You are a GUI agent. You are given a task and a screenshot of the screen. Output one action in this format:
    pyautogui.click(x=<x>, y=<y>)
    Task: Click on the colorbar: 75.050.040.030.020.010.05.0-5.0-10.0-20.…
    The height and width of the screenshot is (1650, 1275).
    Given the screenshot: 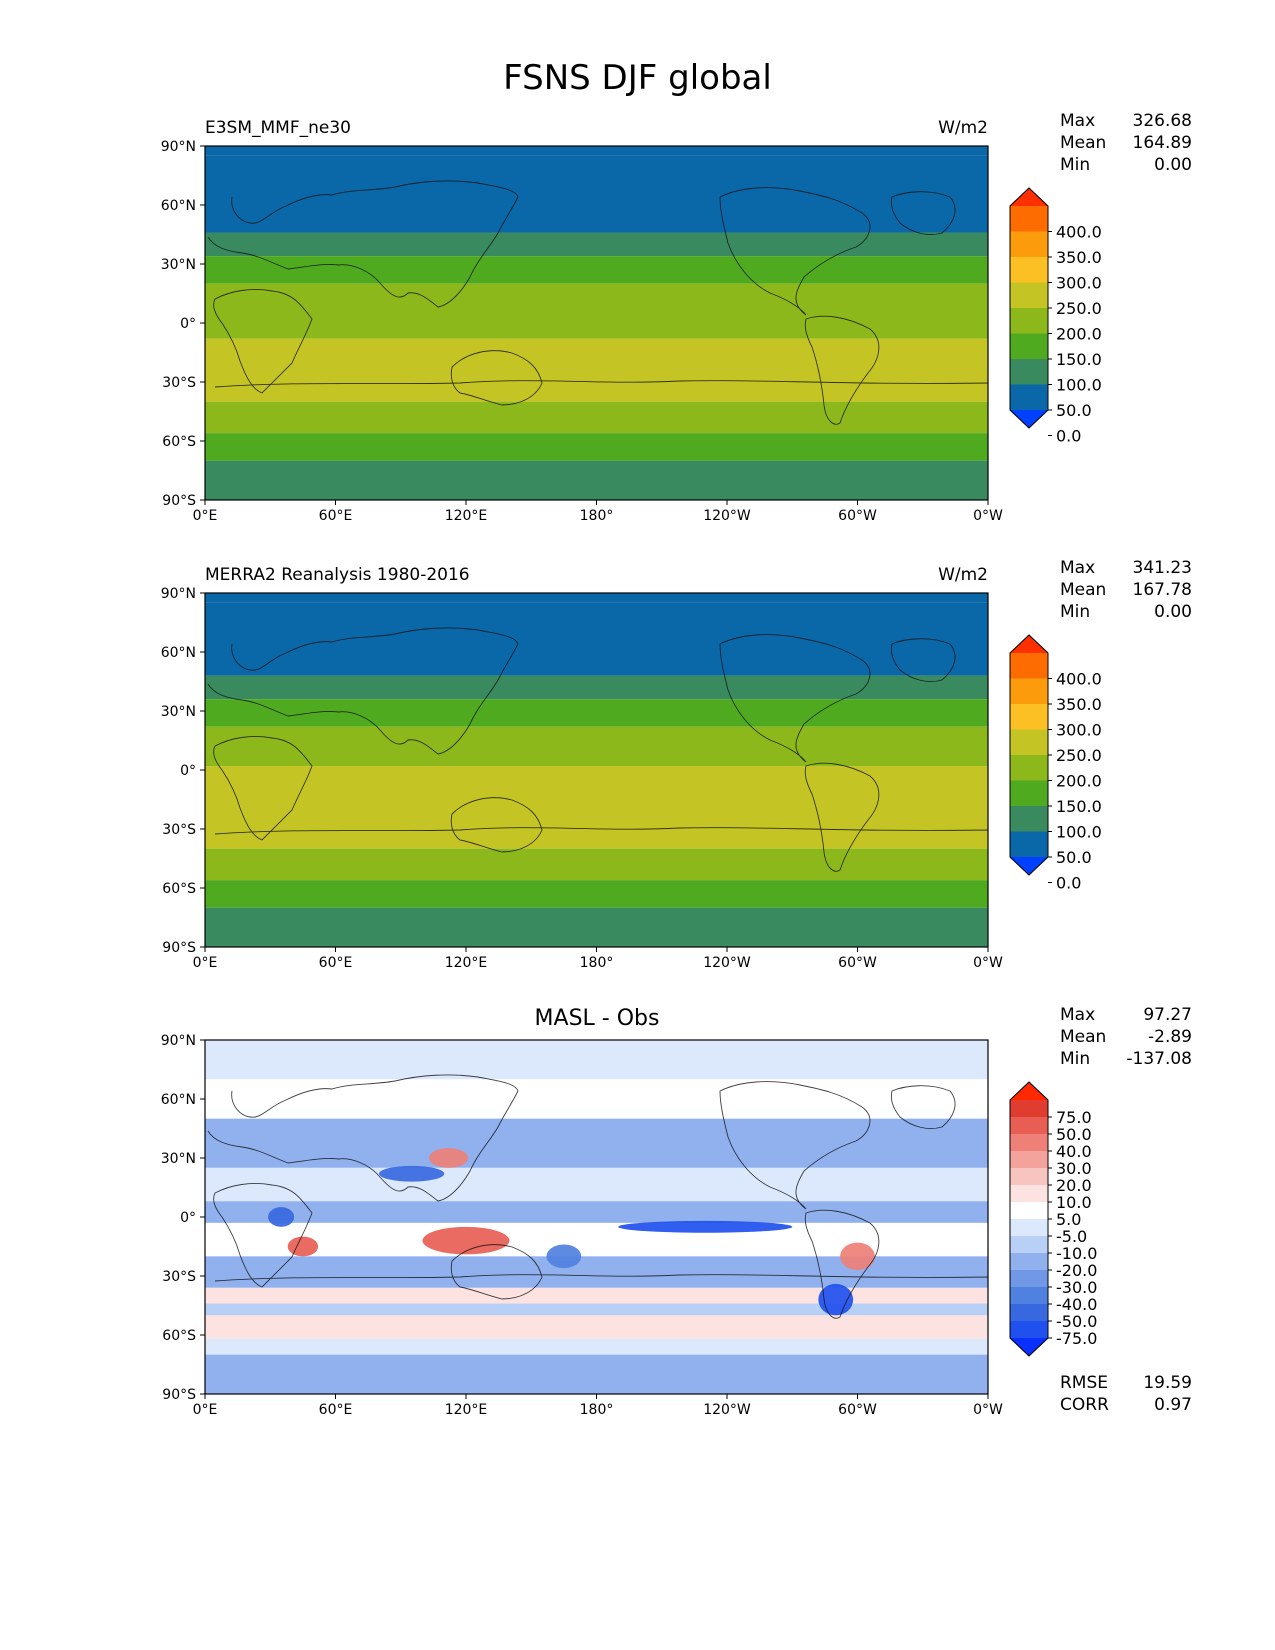 What is the action you would take?
    pyautogui.click(x=1053, y=1219)
    